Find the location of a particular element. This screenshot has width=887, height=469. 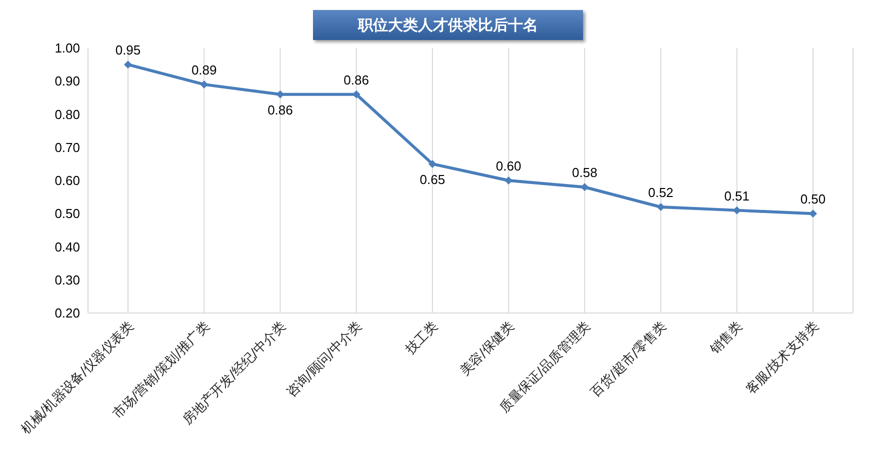

y-tick-label: 0.80 is located at coordinates (67, 114).